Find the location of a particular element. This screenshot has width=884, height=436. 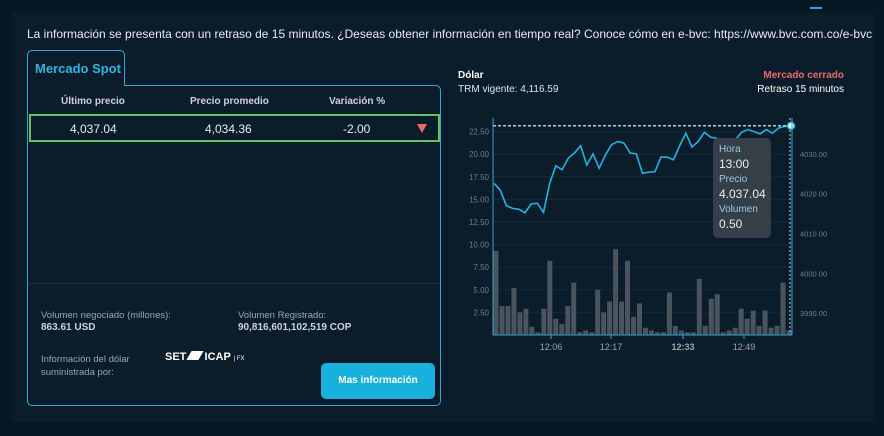

right-tick-label: 4020.00 is located at coordinates (813, 194).